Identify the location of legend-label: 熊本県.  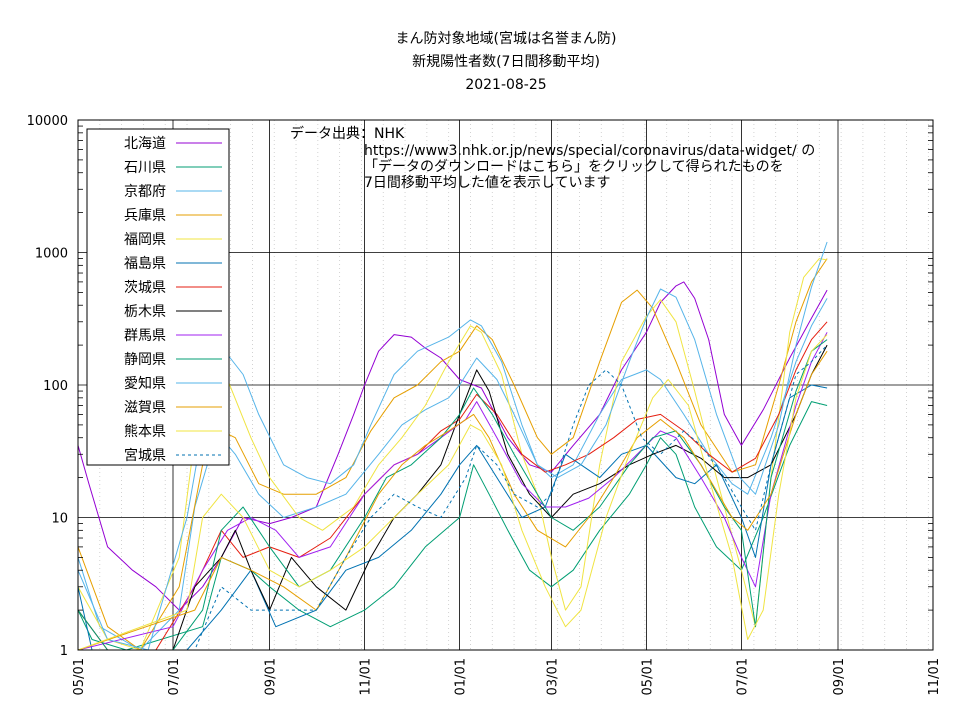
(145, 432).